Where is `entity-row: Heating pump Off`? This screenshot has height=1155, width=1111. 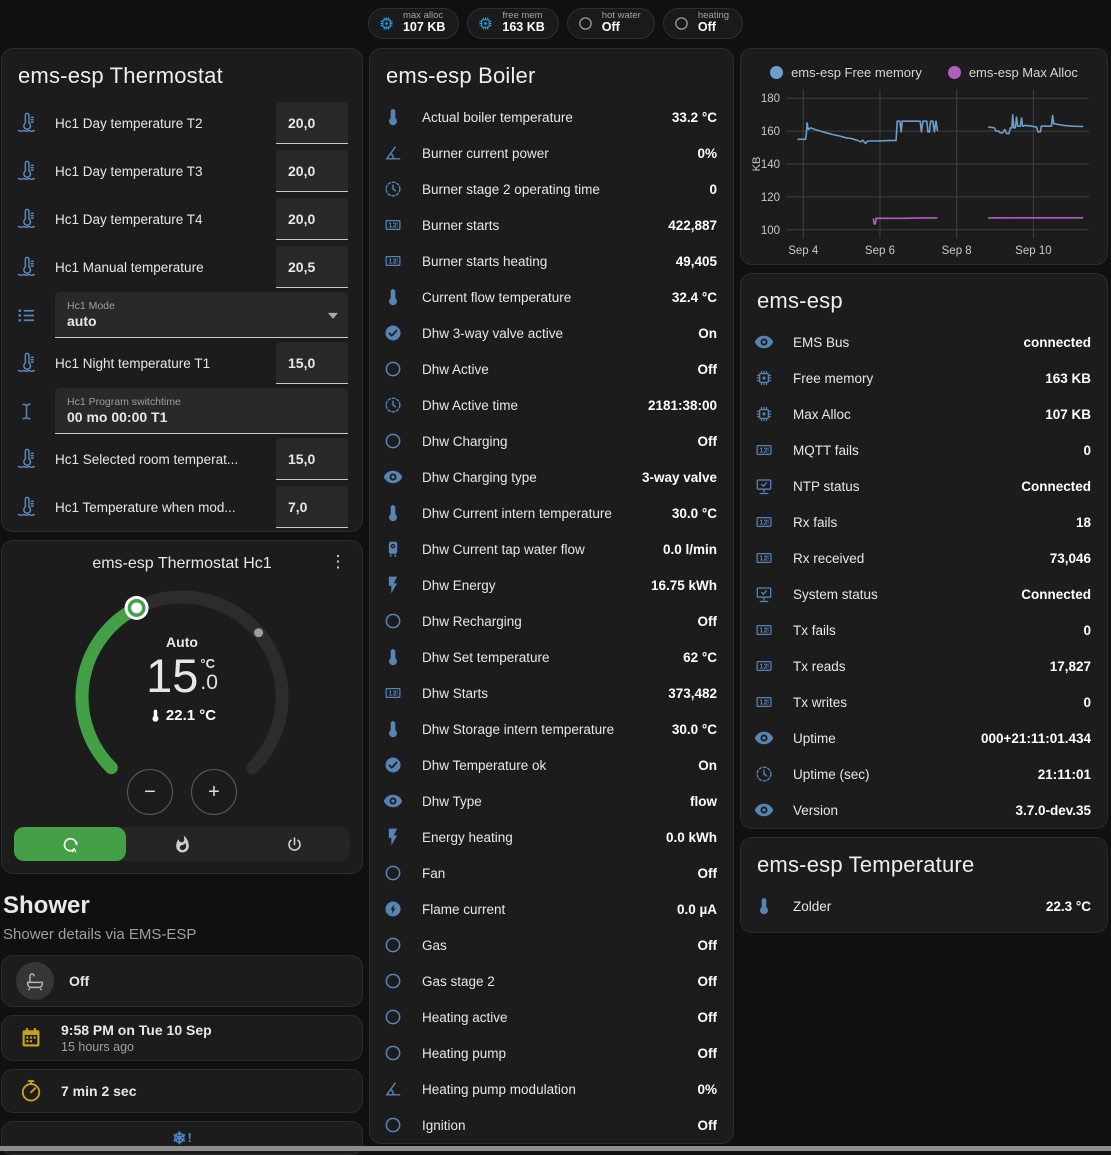 entity-row: Heating pump Off is located at coordinates (551, 1053).